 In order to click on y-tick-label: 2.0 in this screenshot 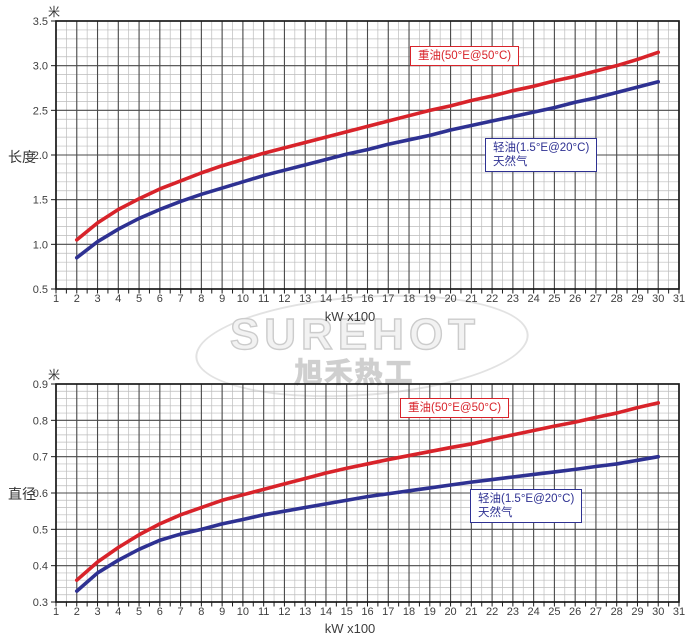, I will do `click(40, 156)`.